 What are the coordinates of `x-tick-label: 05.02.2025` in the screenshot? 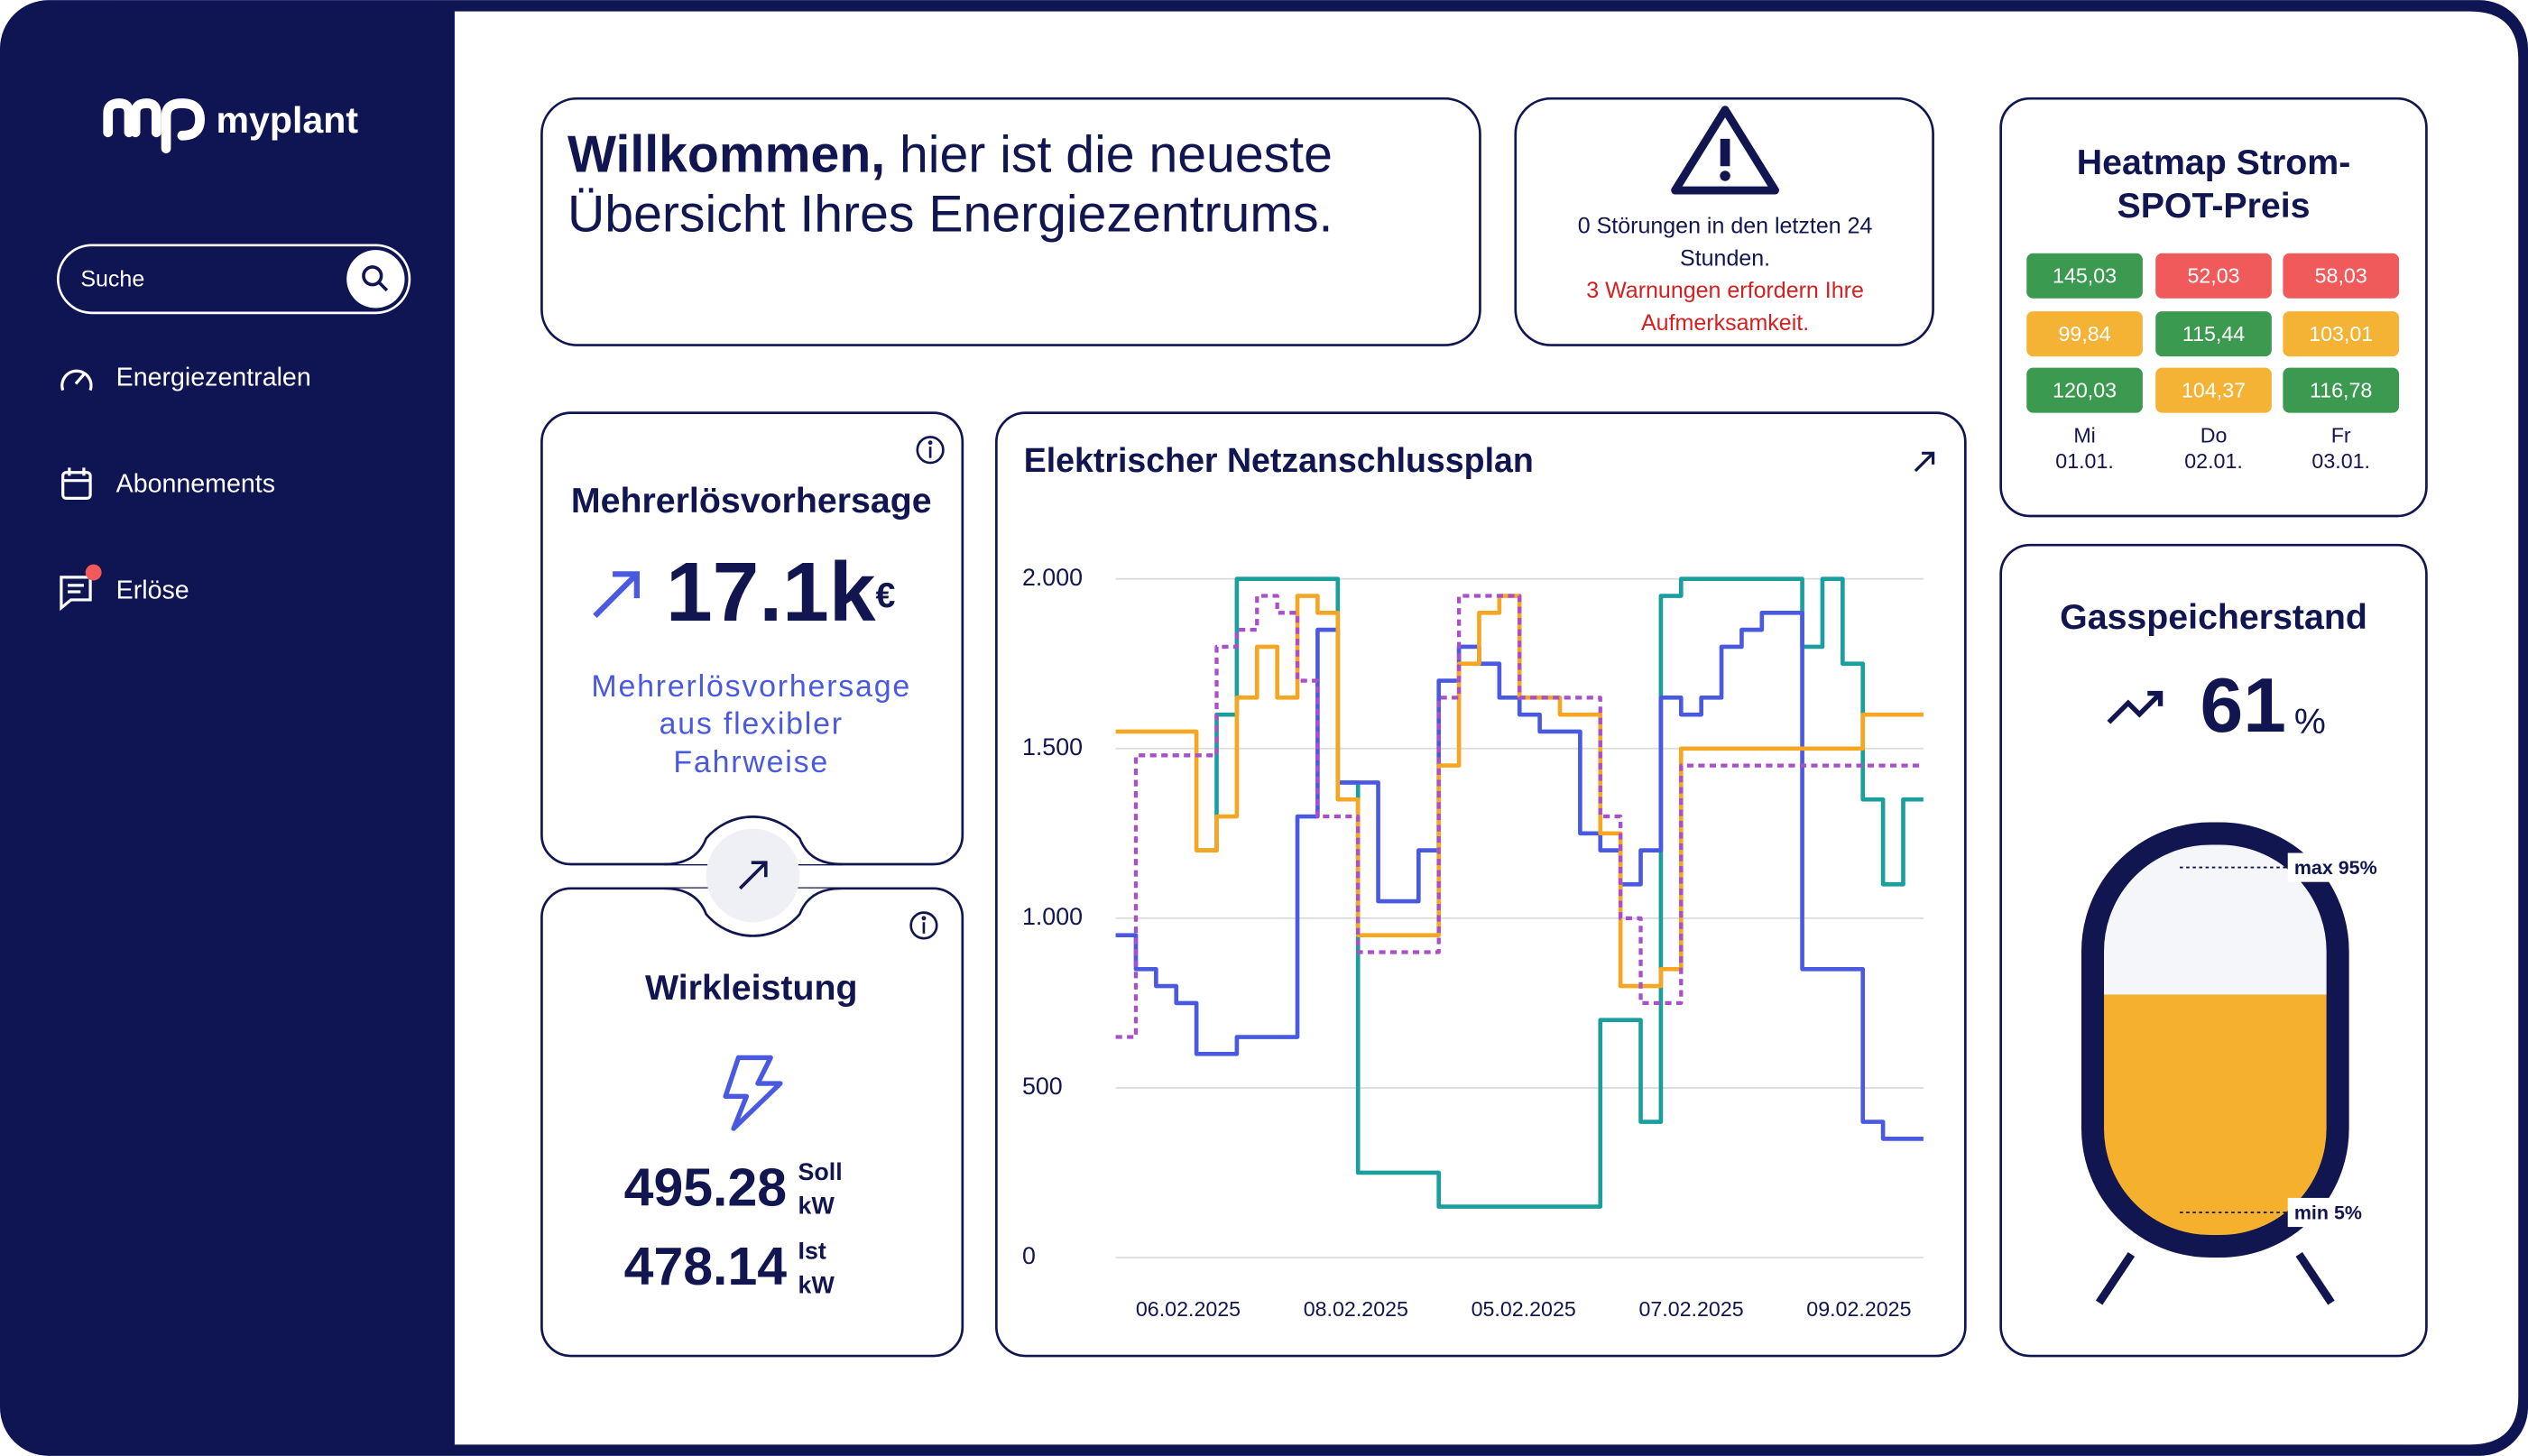 It's located at (1524, 1309).